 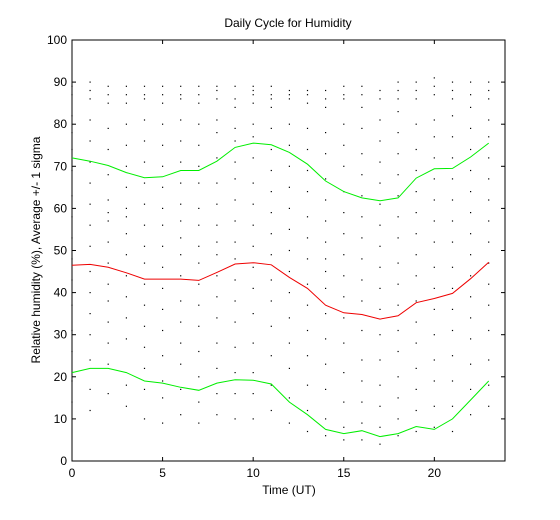 I want to click on x-tick-label-0: 0, so click(x=72, y=473).